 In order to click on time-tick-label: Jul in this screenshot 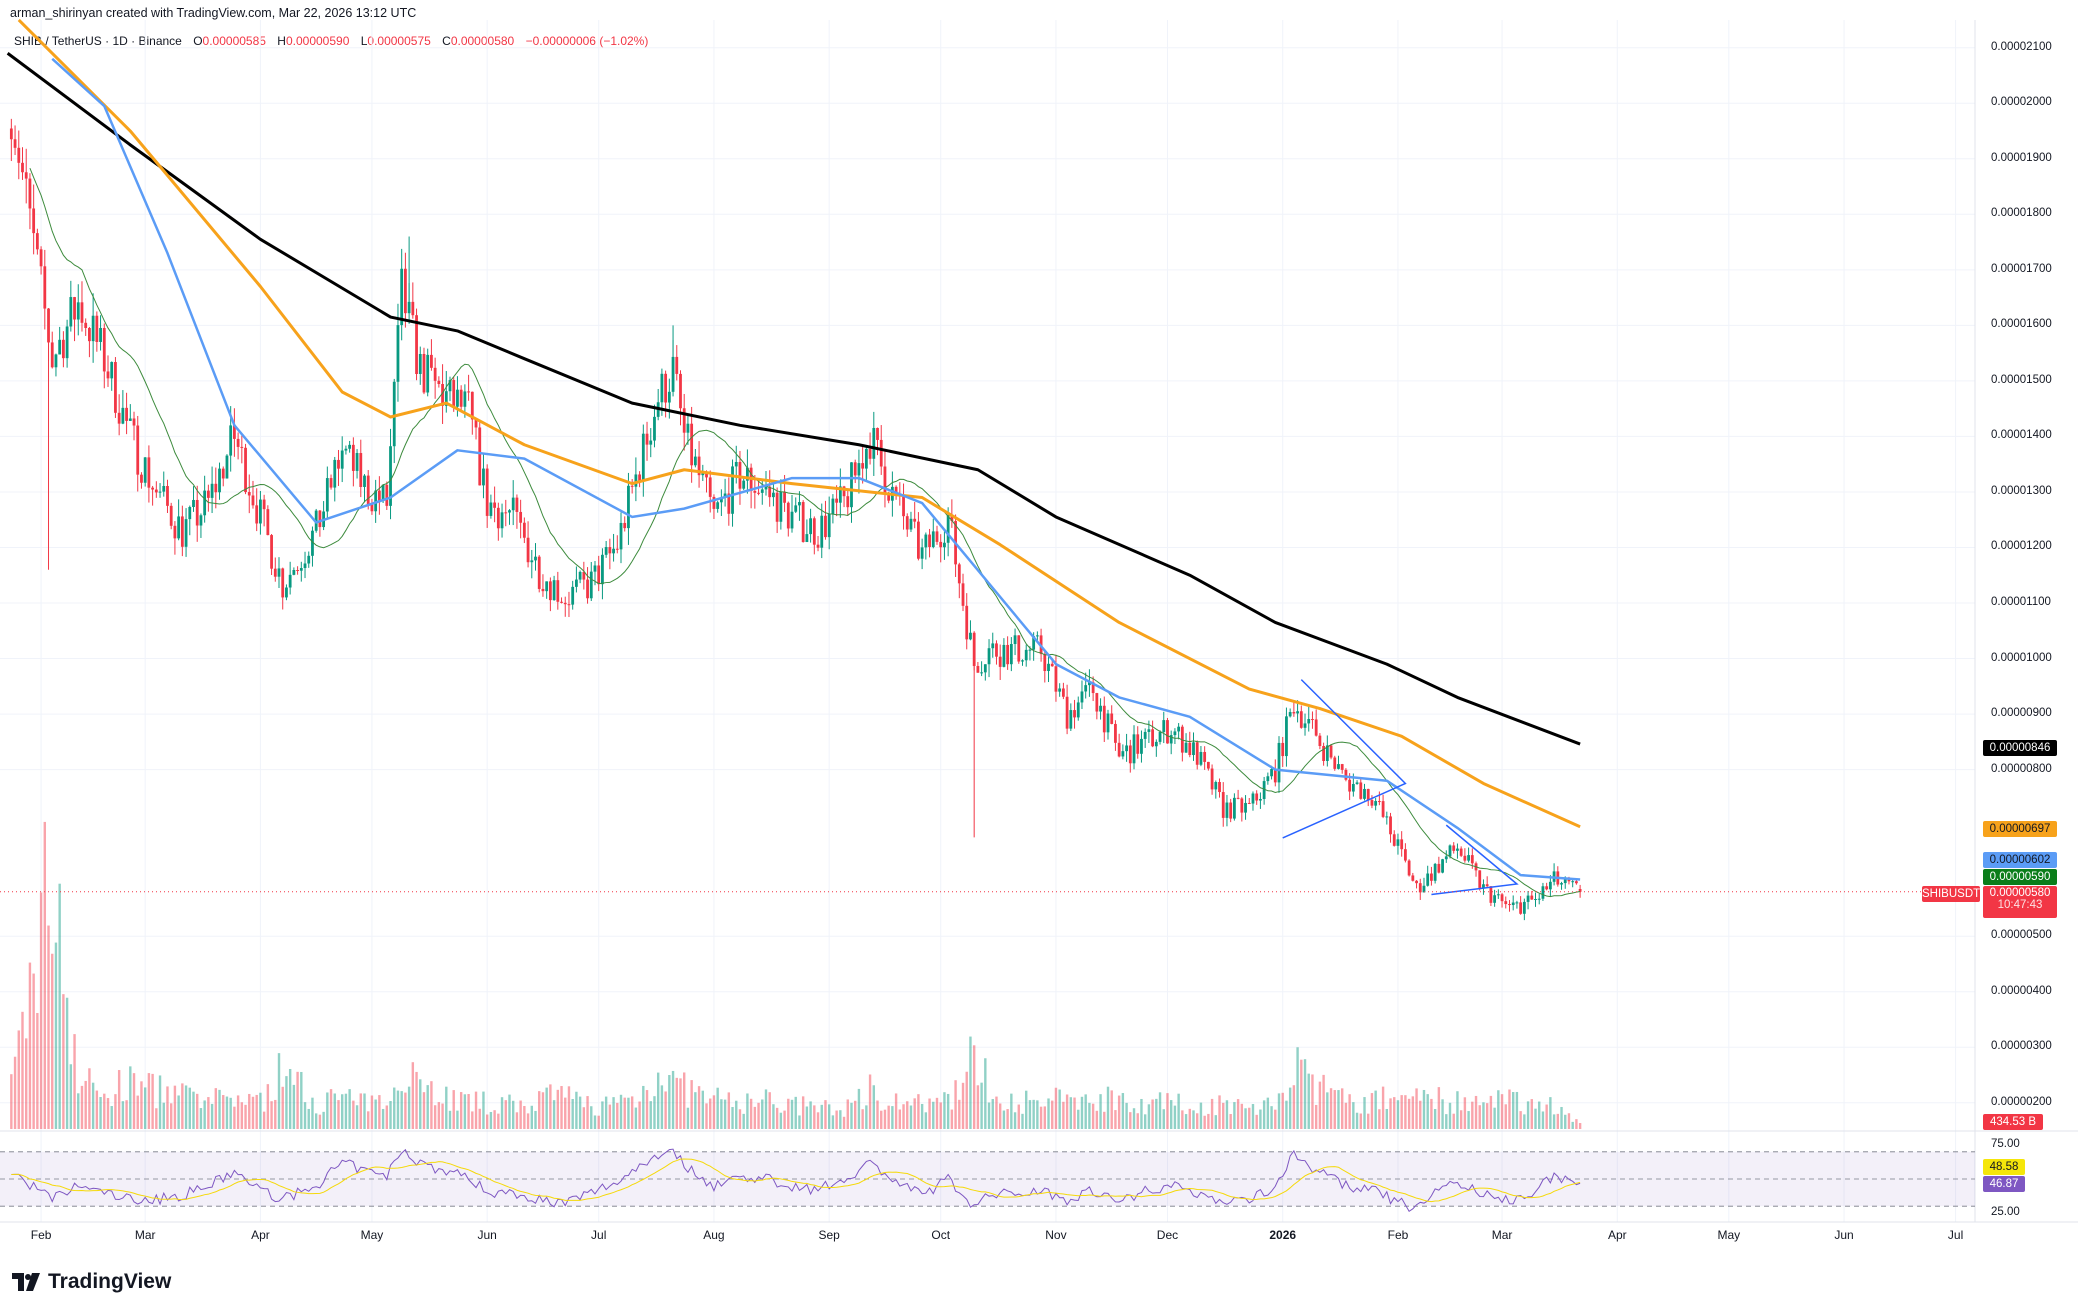, I will do `click(599, 1235)`.